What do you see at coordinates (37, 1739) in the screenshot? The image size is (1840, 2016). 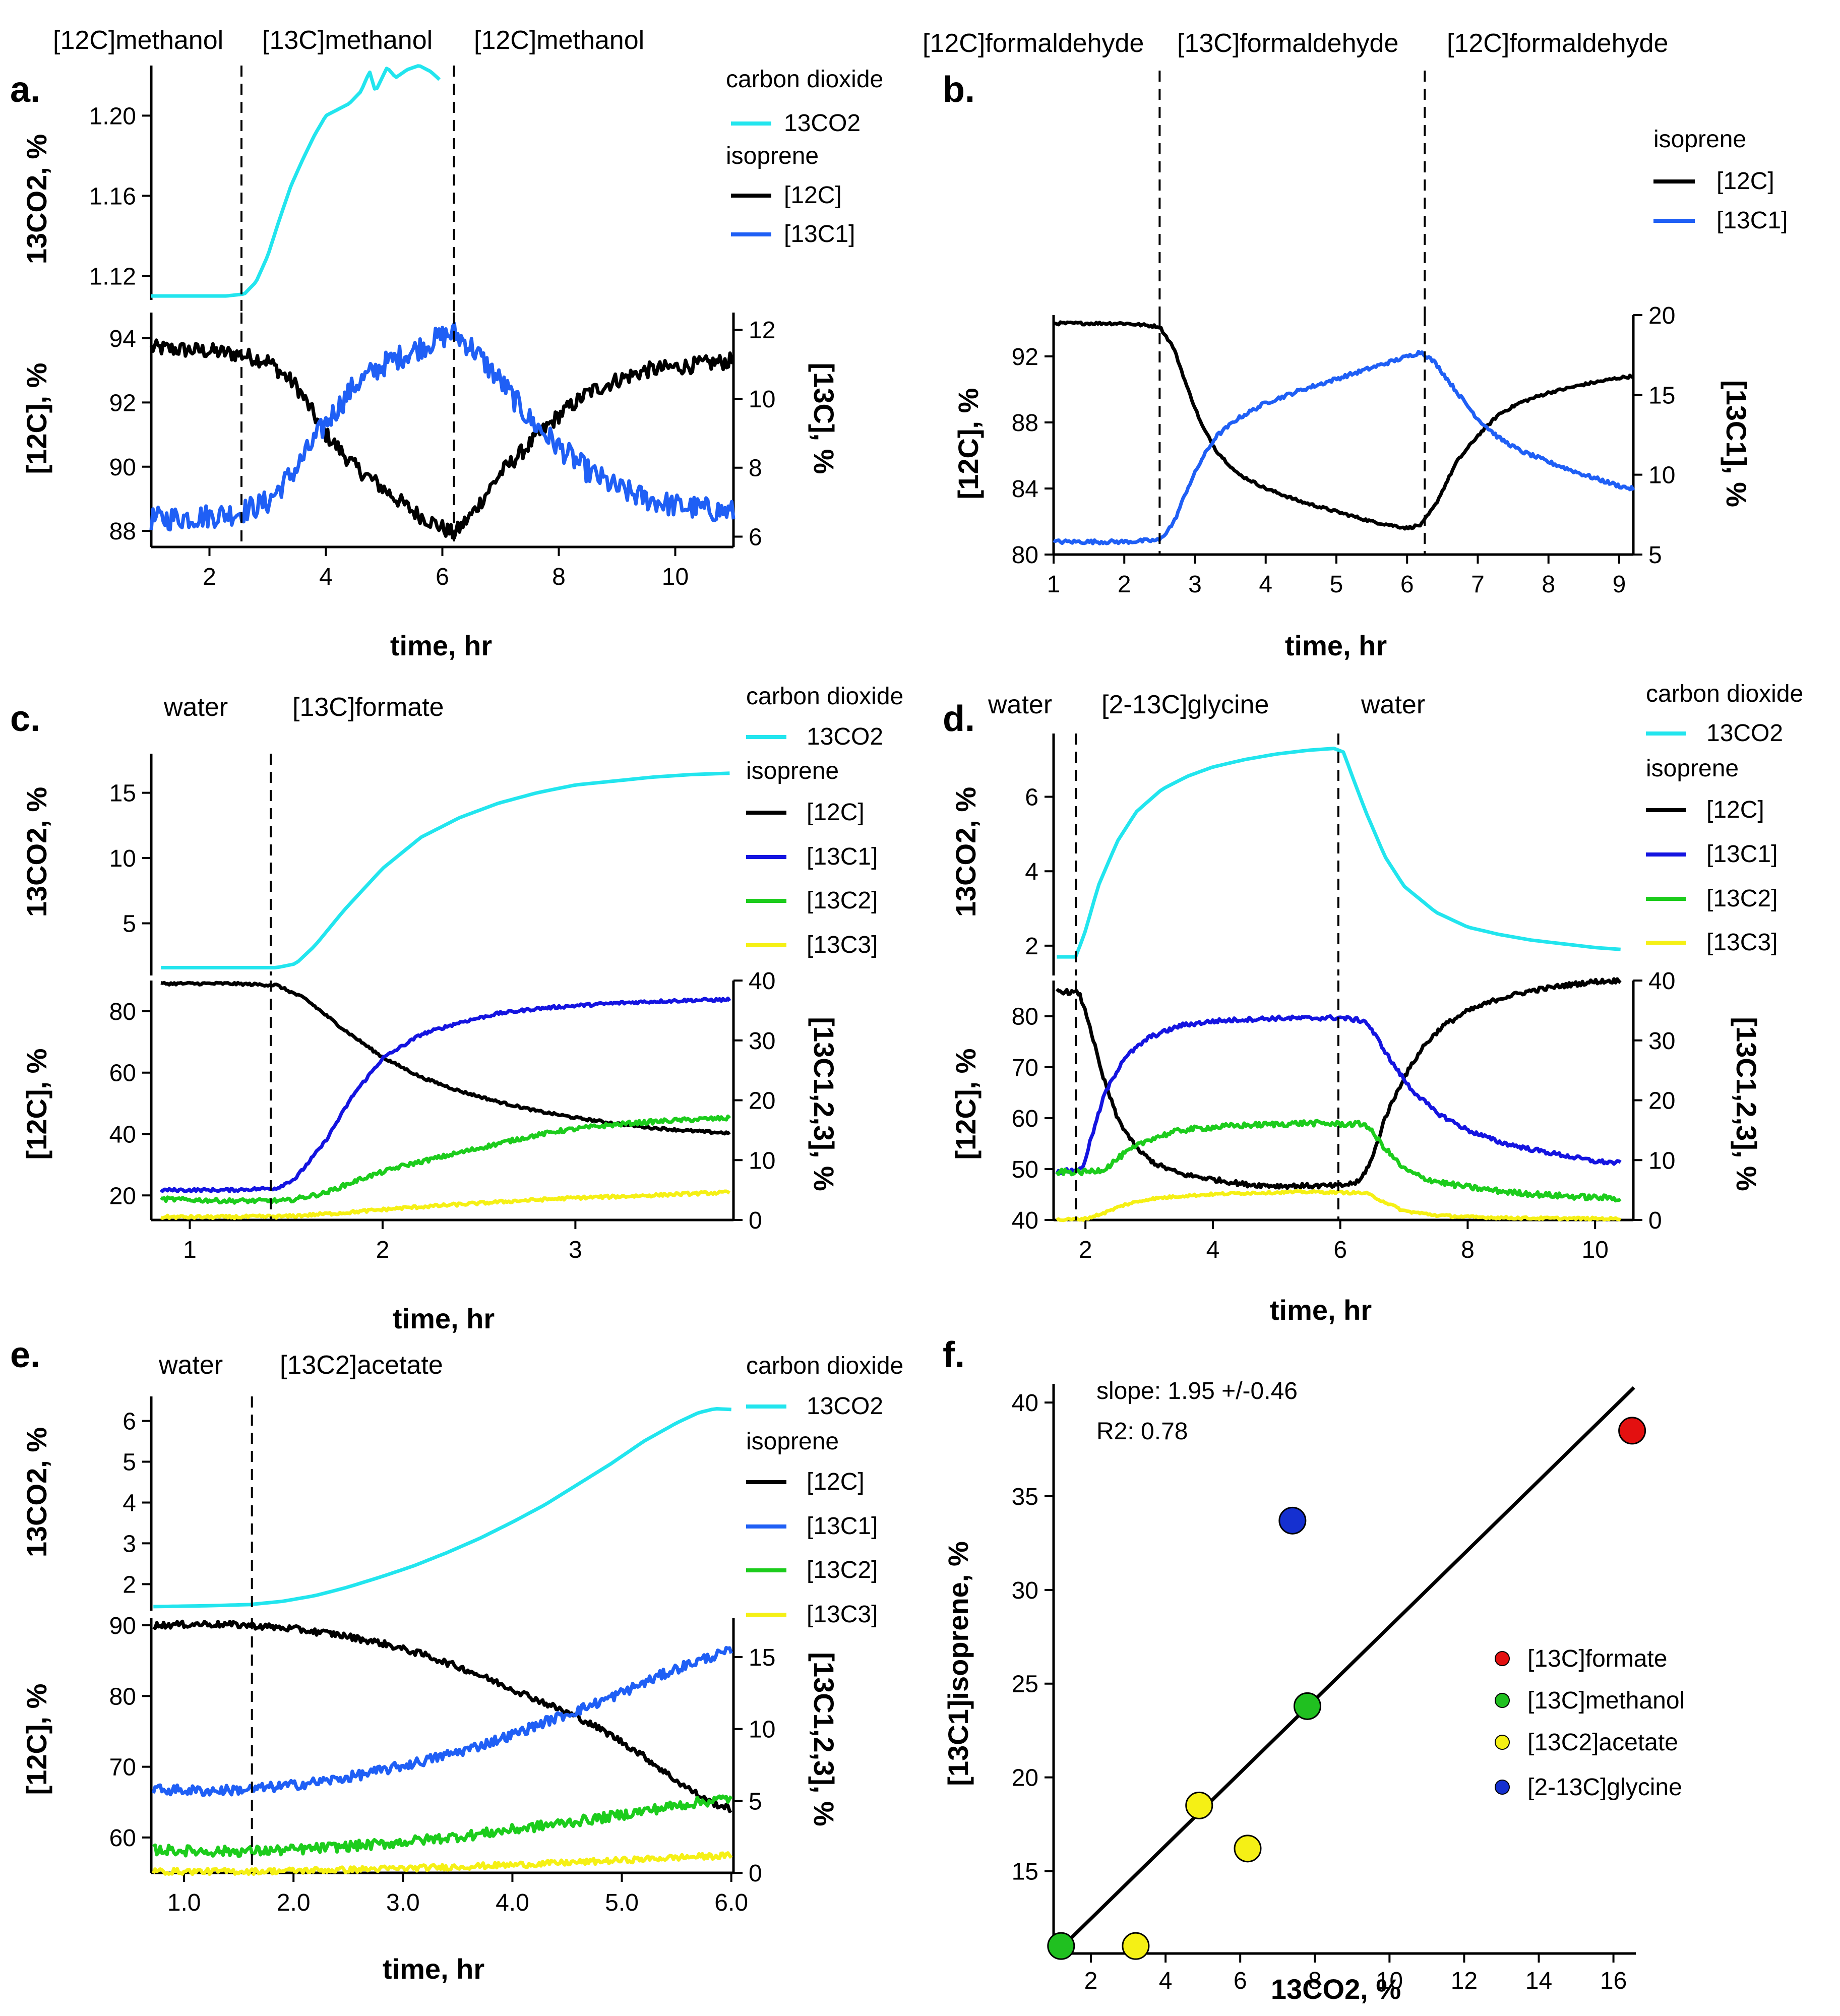 I see `panel-e-ylabel-left: [12C], %` at bounding box center [37, 1739].